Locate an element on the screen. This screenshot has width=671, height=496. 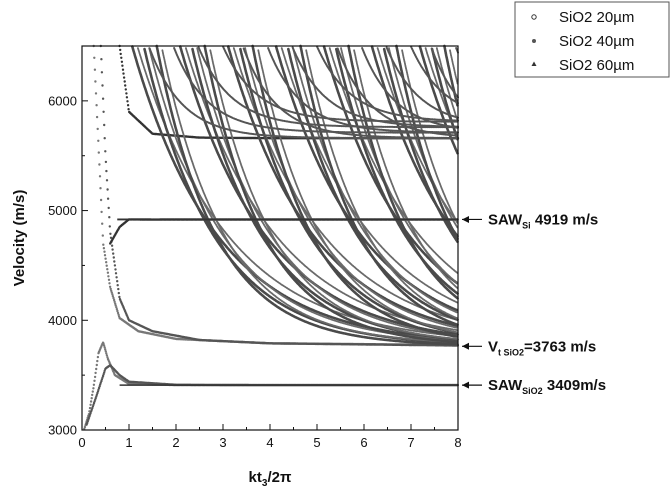
annotation-label-saw-si: SAWSi 4919 m/s is located at coordinates (543, 220).